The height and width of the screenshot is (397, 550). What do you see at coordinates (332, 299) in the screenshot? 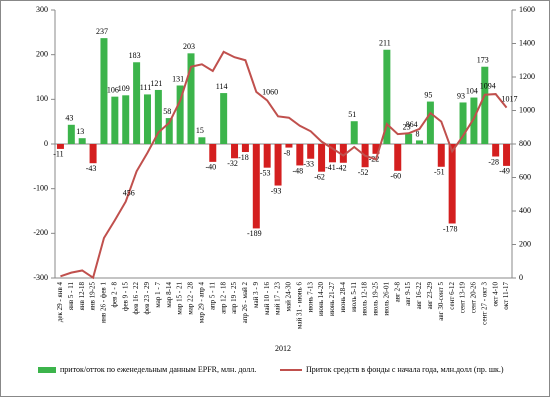
I see `x-tick-label: июнь 21-27` at bounding box center [332, 299].